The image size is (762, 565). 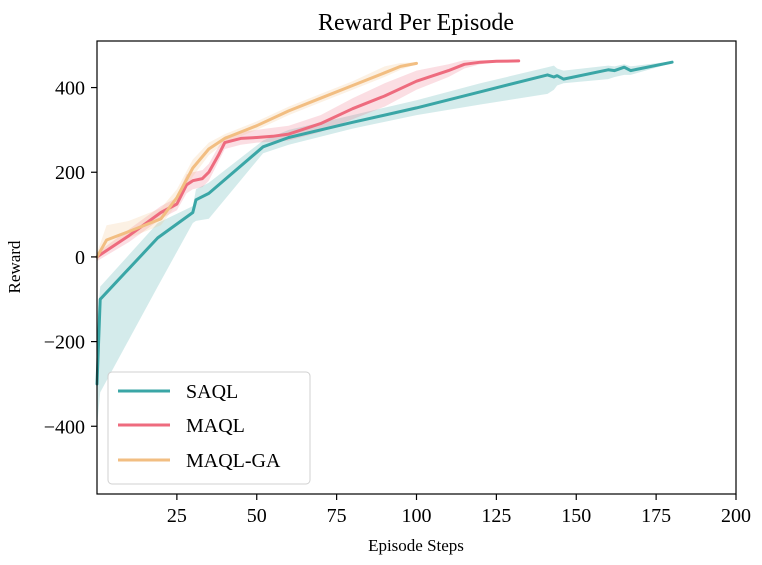 I want to click on legend-box, so click(x=209, y=428).